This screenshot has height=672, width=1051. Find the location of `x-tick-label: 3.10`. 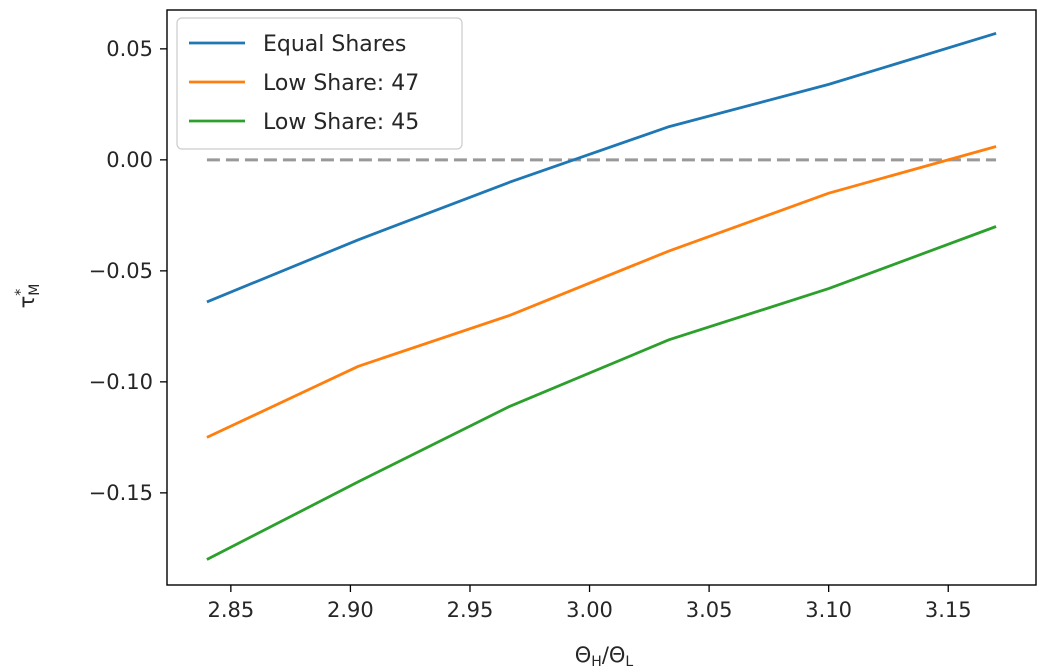

x-tick-label: 3.10 is located at coordinates (828, 610).